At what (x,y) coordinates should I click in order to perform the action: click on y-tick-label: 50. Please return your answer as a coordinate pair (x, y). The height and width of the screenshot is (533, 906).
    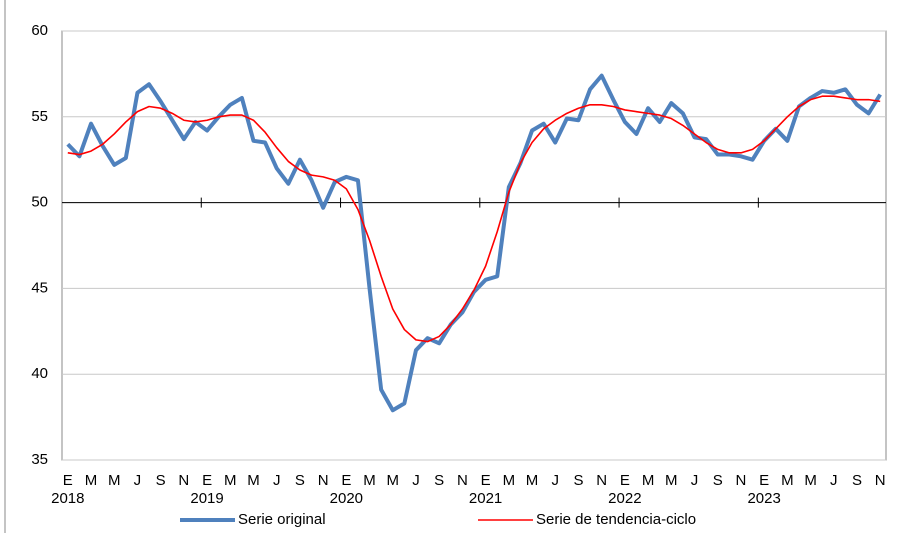
    Looking at the image, I should click on (39, 202).